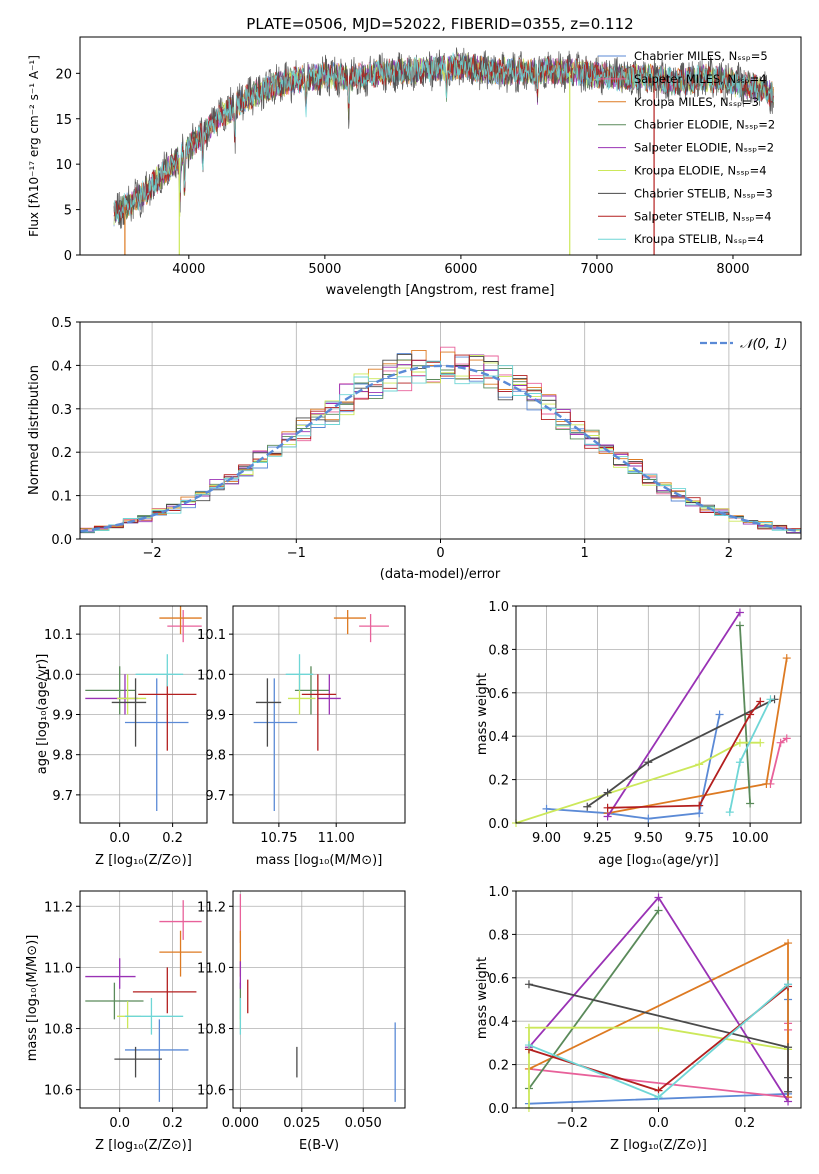 The image size is (819, 1174). Describe the element at coordinates (58, 675) in the screenshot. I see `y-tick-label: 10.0` at that location.